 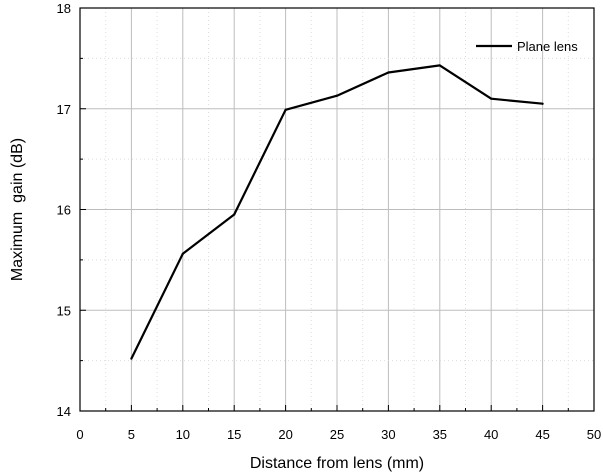 I want to click on x-tick-label: 45, so click(x=542, y=434).